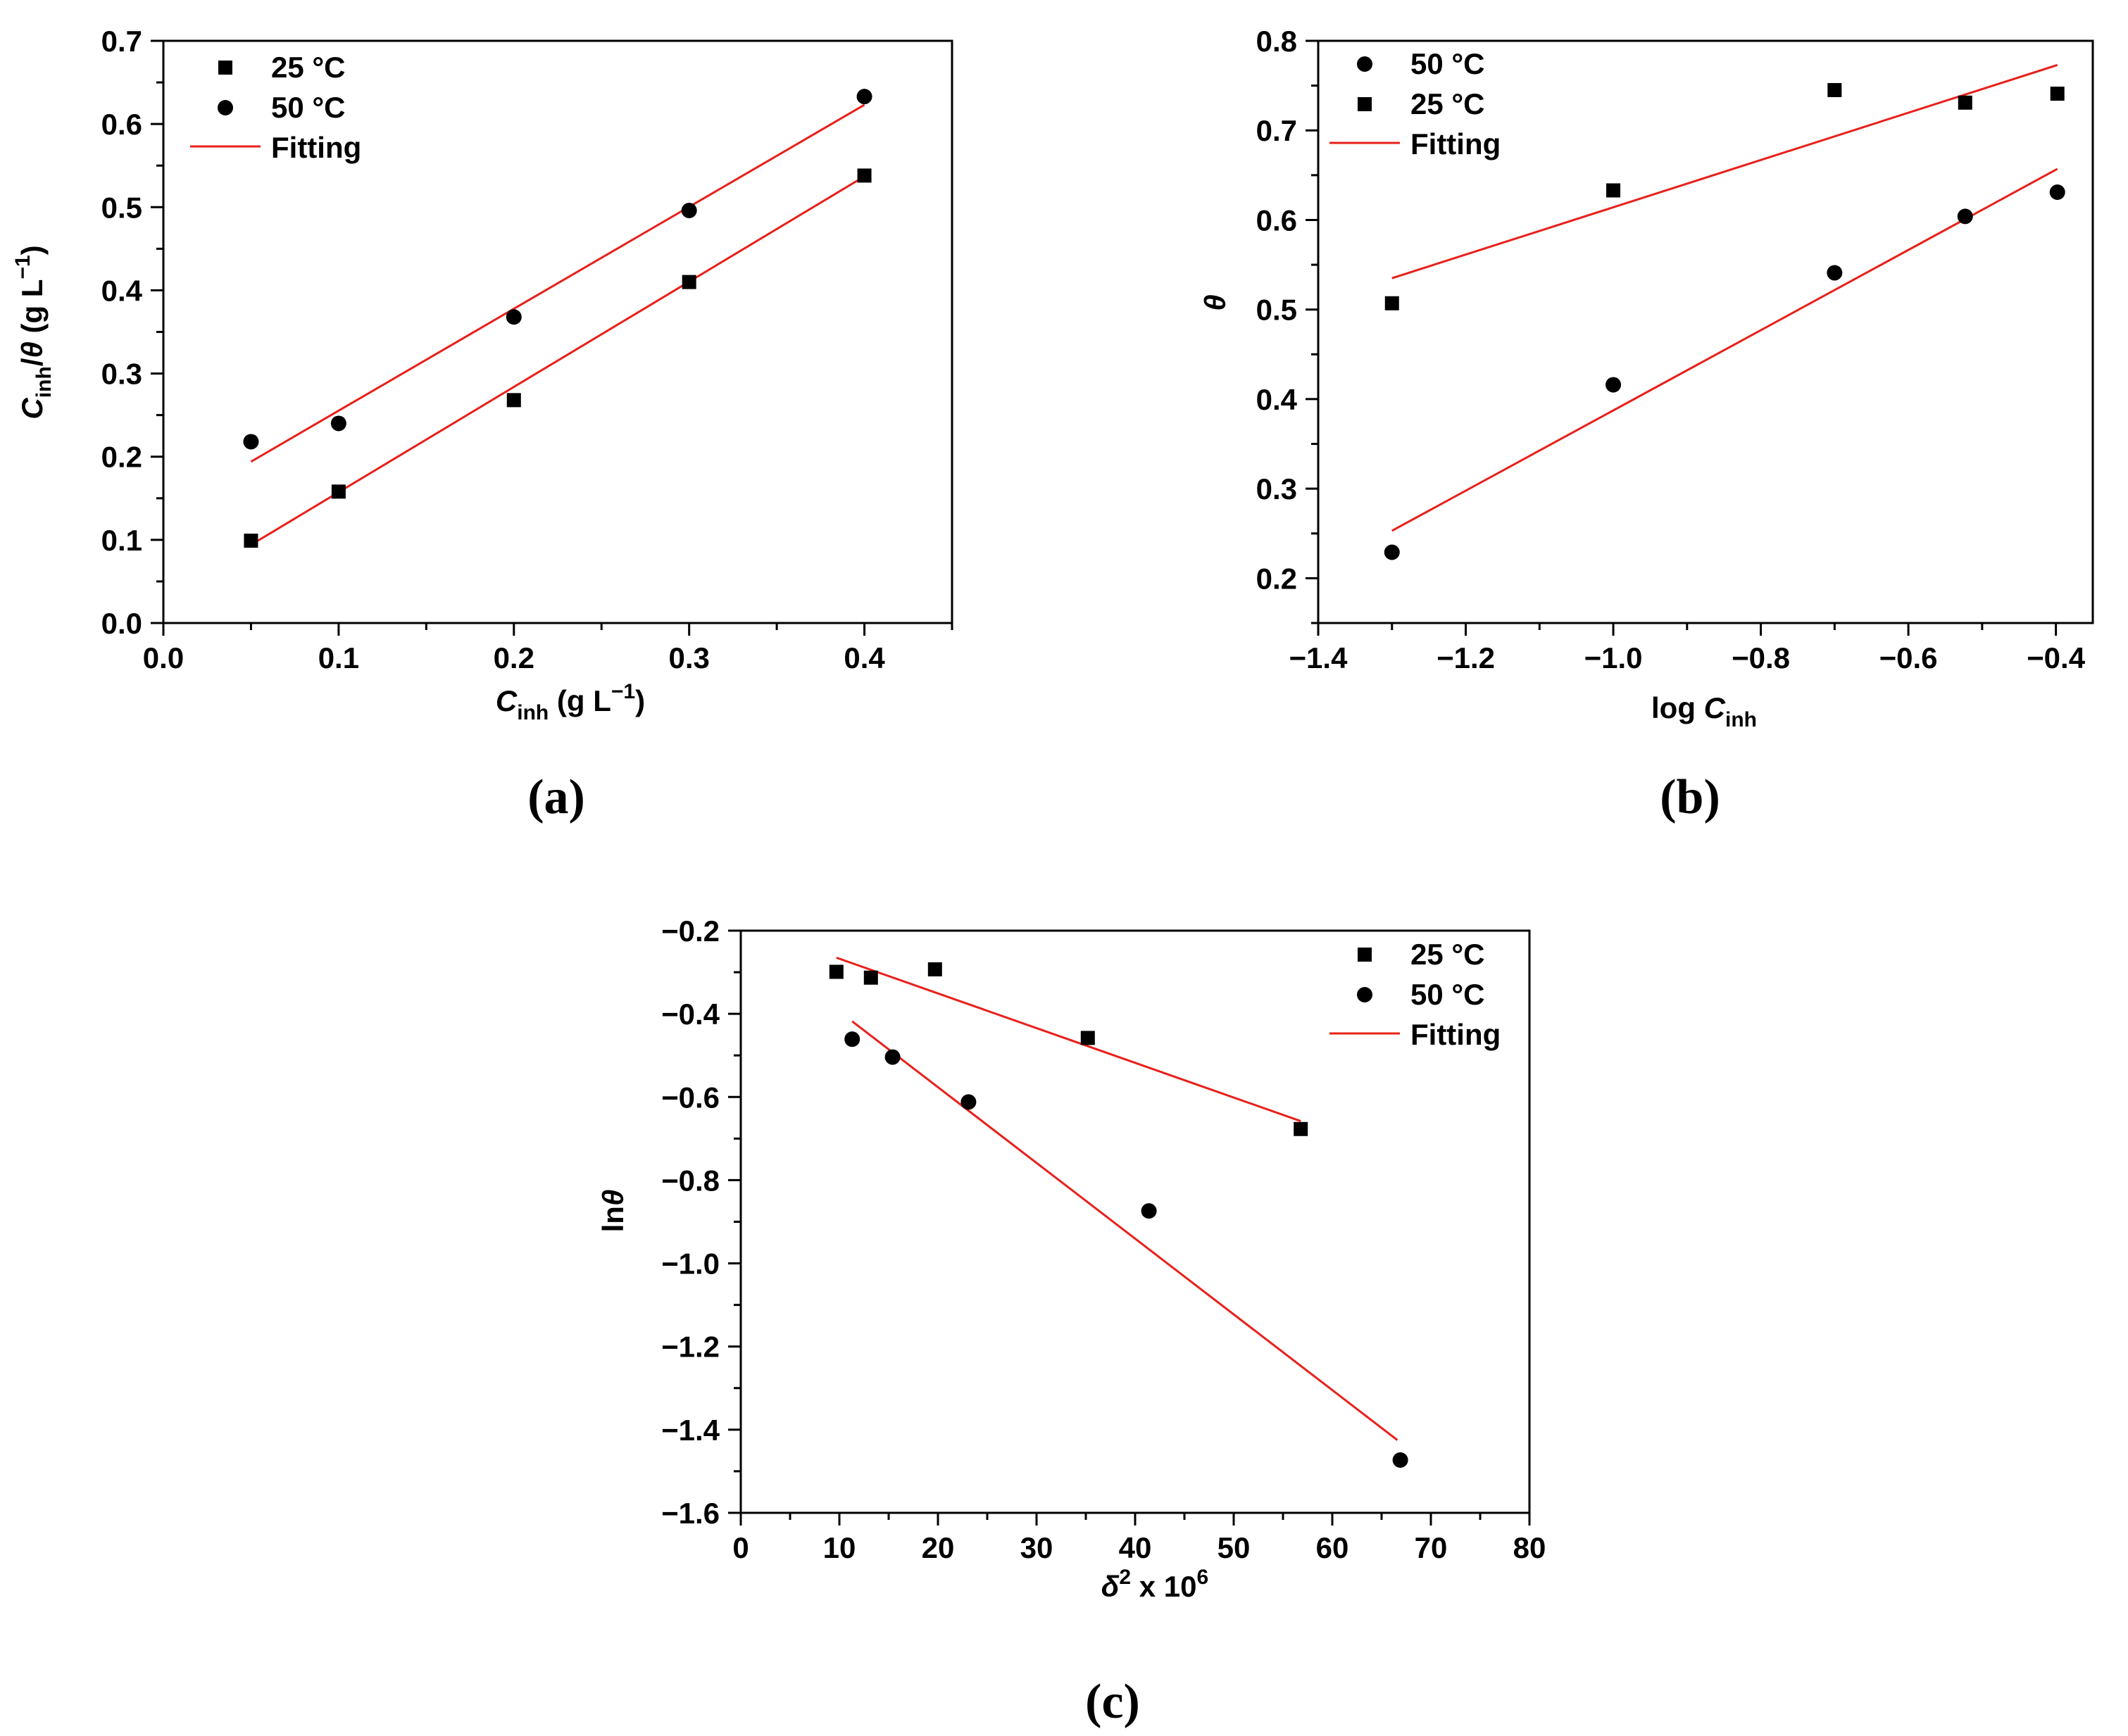 This screenshot has height=1736, width=2128. I want to click on y-tick-label: 0.1, so click(122, 540).